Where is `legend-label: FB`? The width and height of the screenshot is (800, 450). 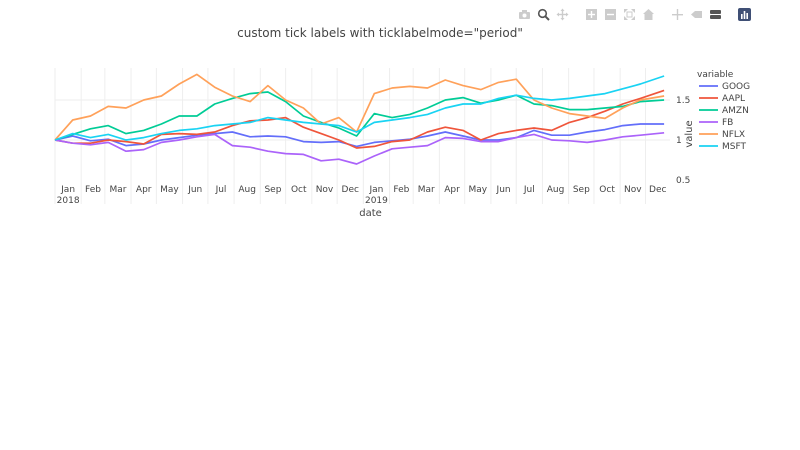
legend-label: FB is located at coordinates (727, 123).